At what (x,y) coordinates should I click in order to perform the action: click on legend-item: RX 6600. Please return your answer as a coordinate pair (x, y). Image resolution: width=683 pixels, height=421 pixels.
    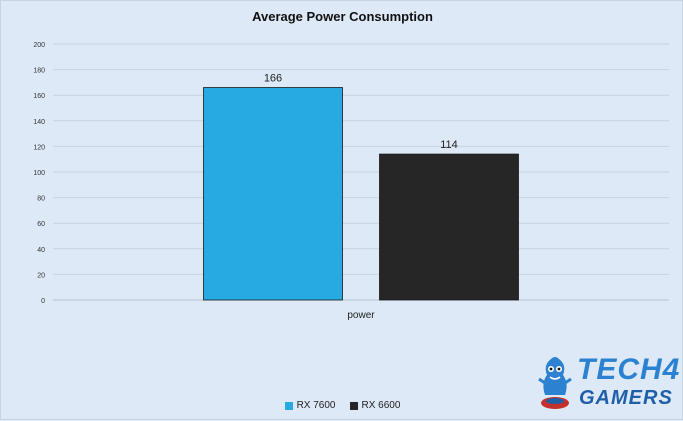
    Looking at the image, I should click on (375, 405).